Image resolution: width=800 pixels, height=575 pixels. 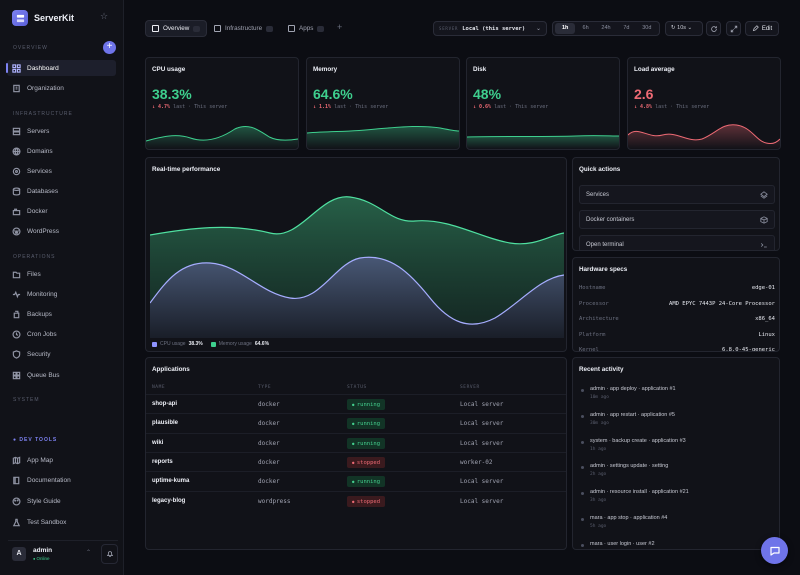 I want to click on kpi-title: Memory, so click(x=325, y=69).